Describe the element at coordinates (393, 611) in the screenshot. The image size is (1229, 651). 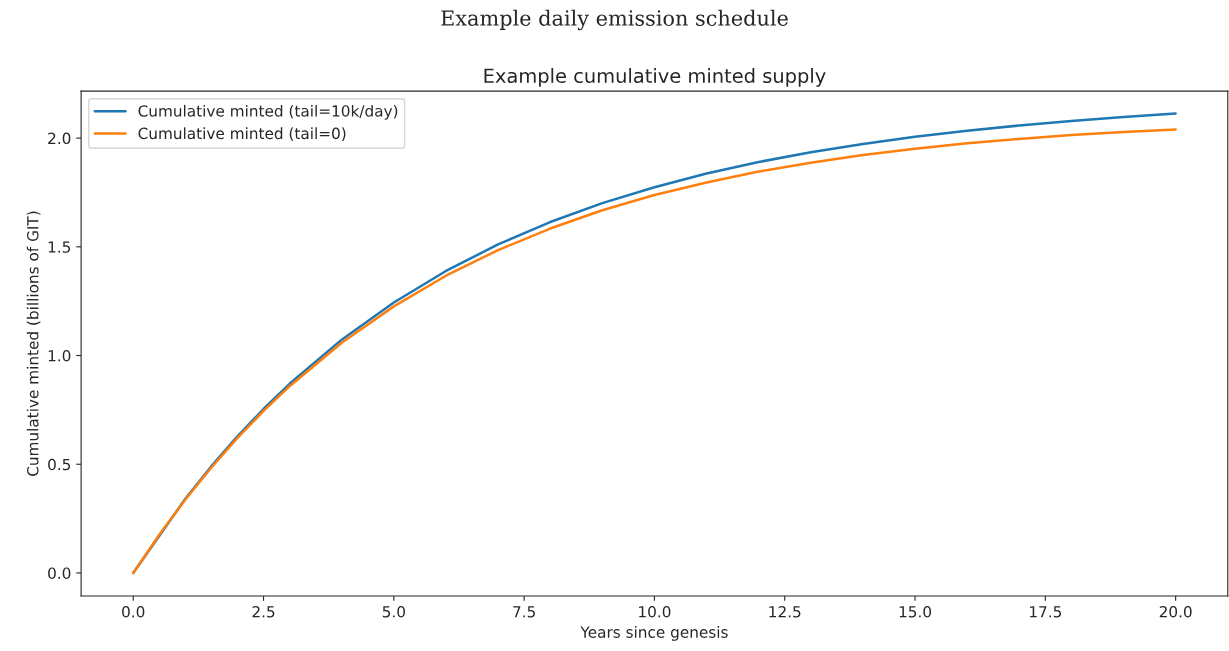
I see `x-tick-label: 5.0` at that location.